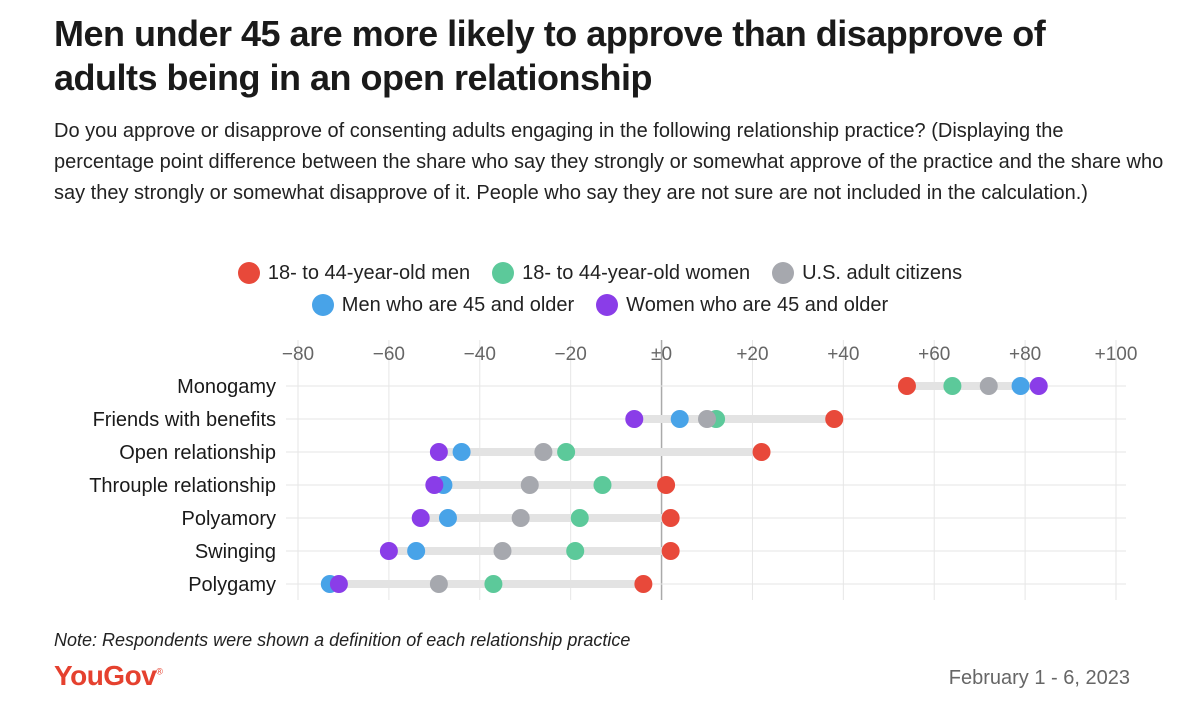 Image resolution: width=1200 pixels, height=718 pixels. I want to click on dot-18-to-44-year-old-men-monogamy, so click(906, 386).